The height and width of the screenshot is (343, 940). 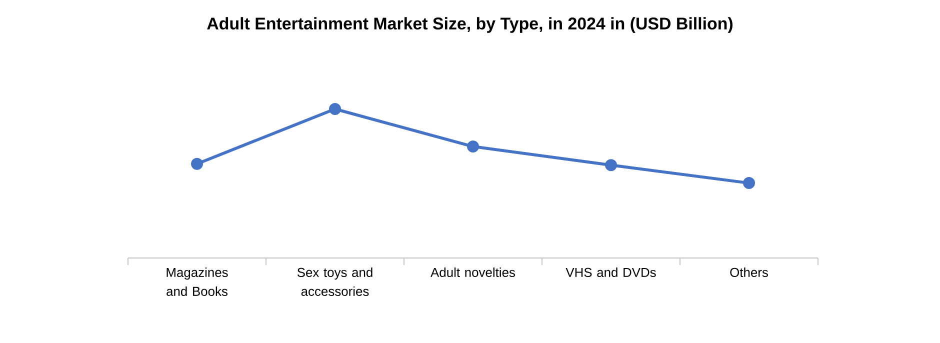 What do you see at coordinates (470, 25) in the screenshot?
I see `chart-title: Adult Entertainment Market Size, by Type, in 2024 in (USD Billion)` at bounding box center [470, 25].